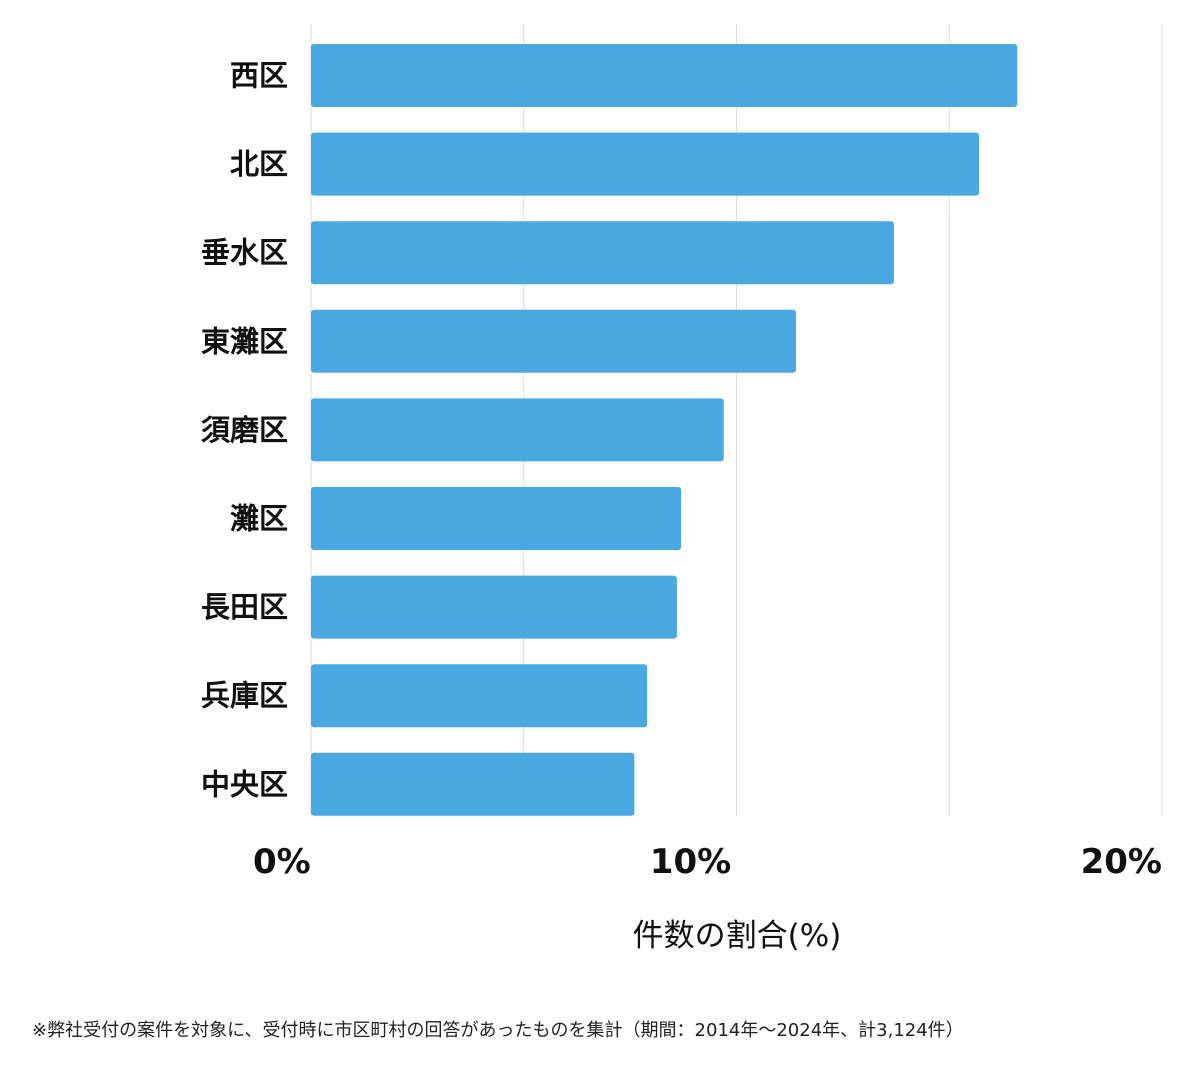  What do you see at coordinates (690, 862) in the screenshot?
I see `x-tick-label: 10%` at bounding box center [690, 862].